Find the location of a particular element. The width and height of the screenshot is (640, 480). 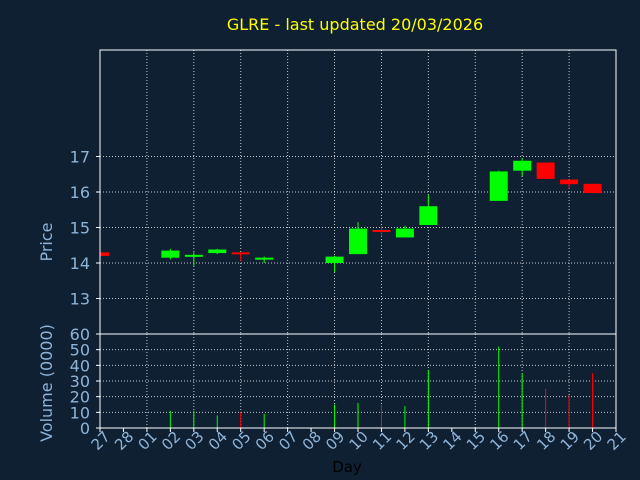

price-tick-label: 17 is located at coordinates (80, 157).